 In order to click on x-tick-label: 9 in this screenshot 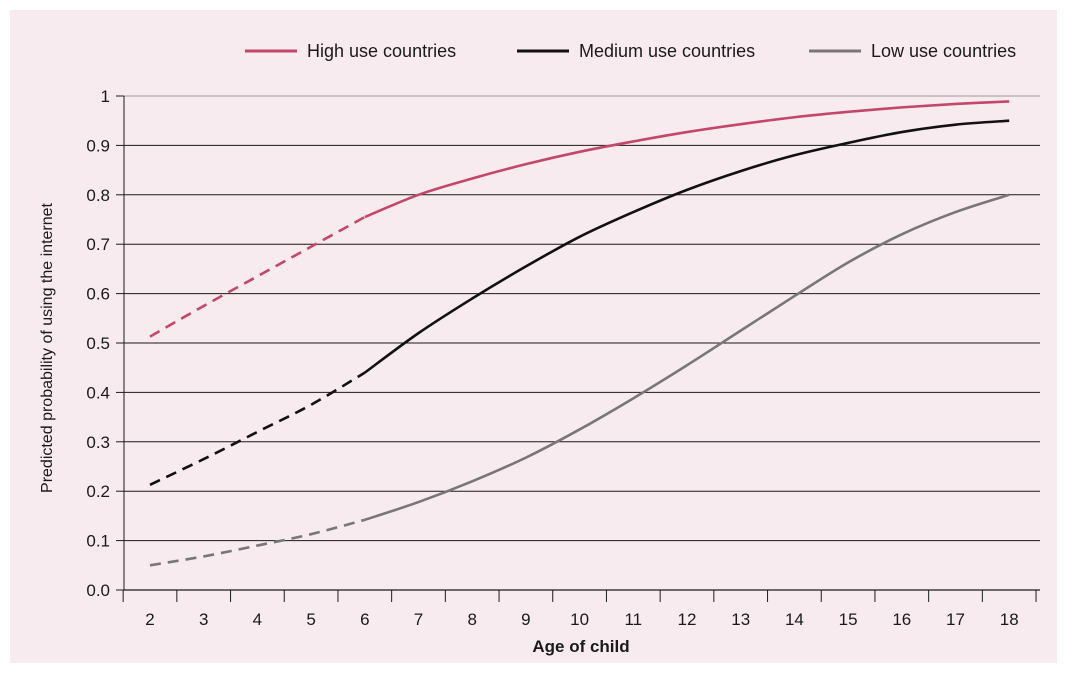, I will do `click(525, 619)`.